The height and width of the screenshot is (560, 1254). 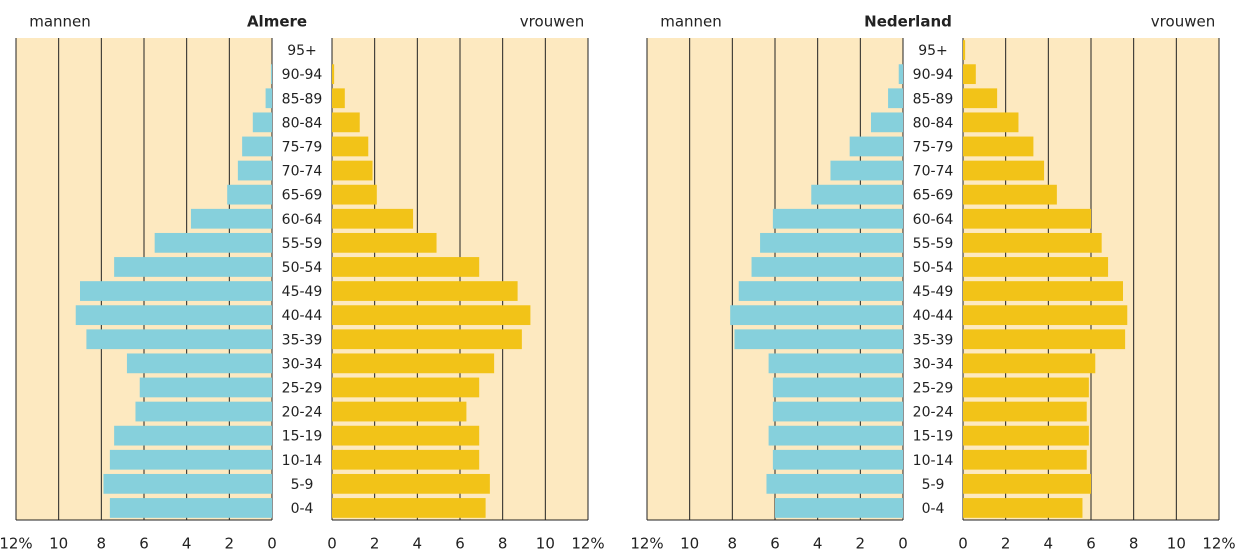 What do you see at coordinates (302, 268) in the screenshot?
I see `age-label: 50-54` at bounding box center [302, 268].